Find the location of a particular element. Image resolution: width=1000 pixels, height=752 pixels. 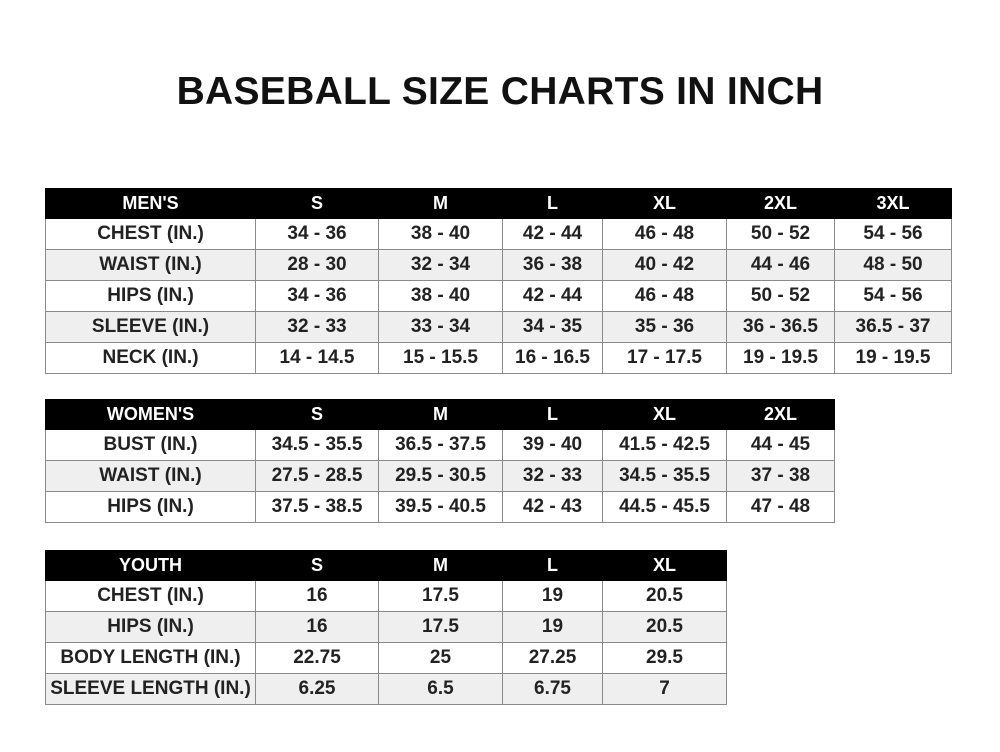

size-value-cell: 7 is located at coordinates (664, 689).